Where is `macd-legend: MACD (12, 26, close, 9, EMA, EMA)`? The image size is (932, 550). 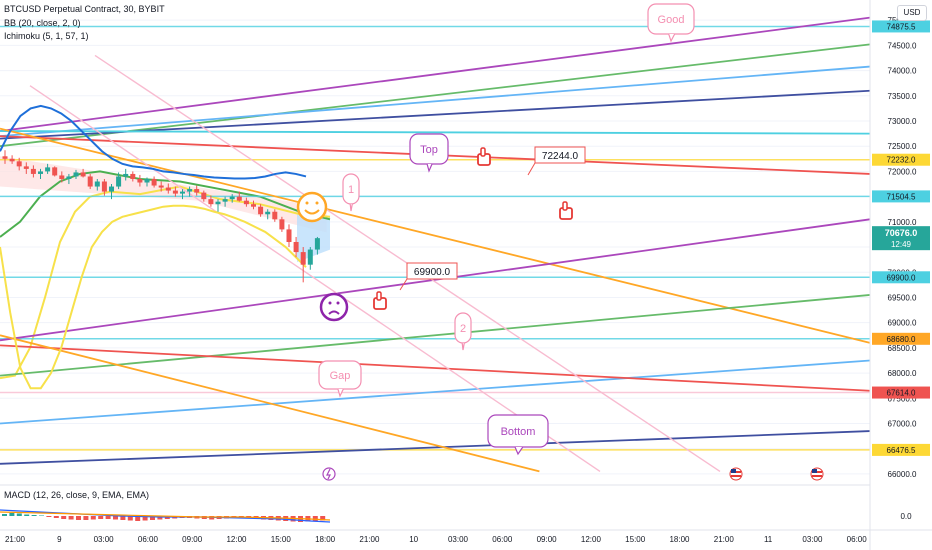 macd-legend: MACD (12, 26, close, 9, EMA, EMA) is located at coordinates (77, 495).